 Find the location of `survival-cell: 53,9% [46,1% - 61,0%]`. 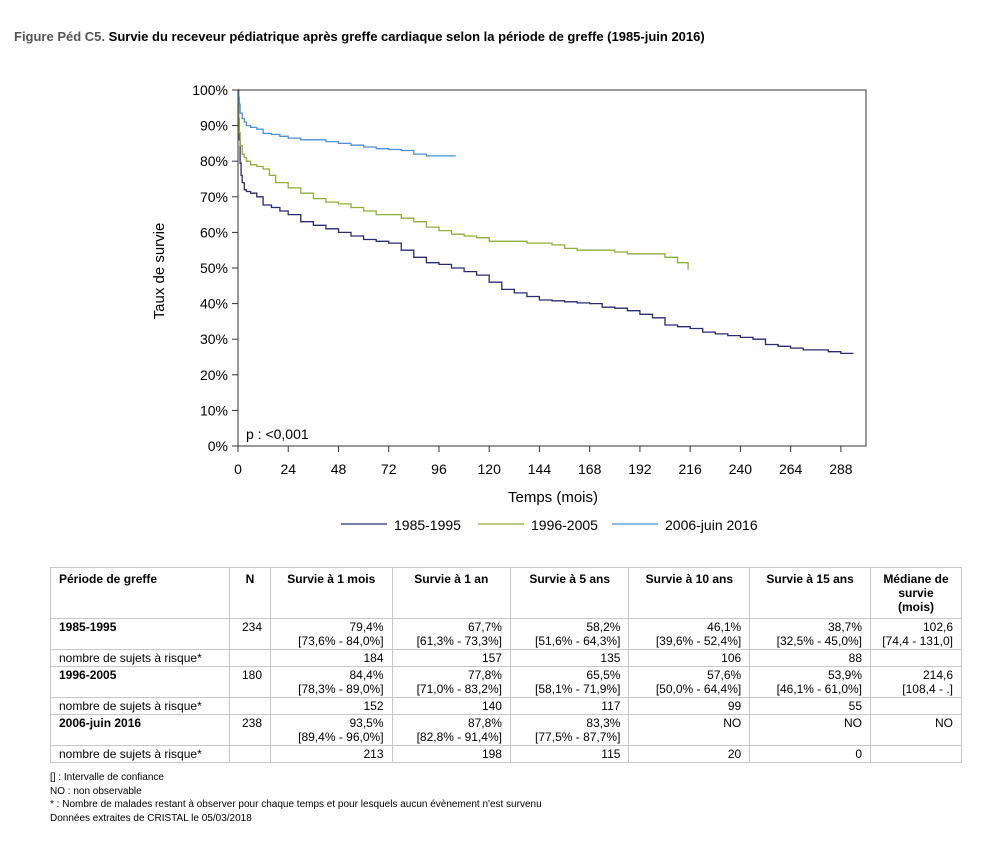

survival-cell: 53,9% [46,1% - 61,0%] is located at coordinates (810, 682).